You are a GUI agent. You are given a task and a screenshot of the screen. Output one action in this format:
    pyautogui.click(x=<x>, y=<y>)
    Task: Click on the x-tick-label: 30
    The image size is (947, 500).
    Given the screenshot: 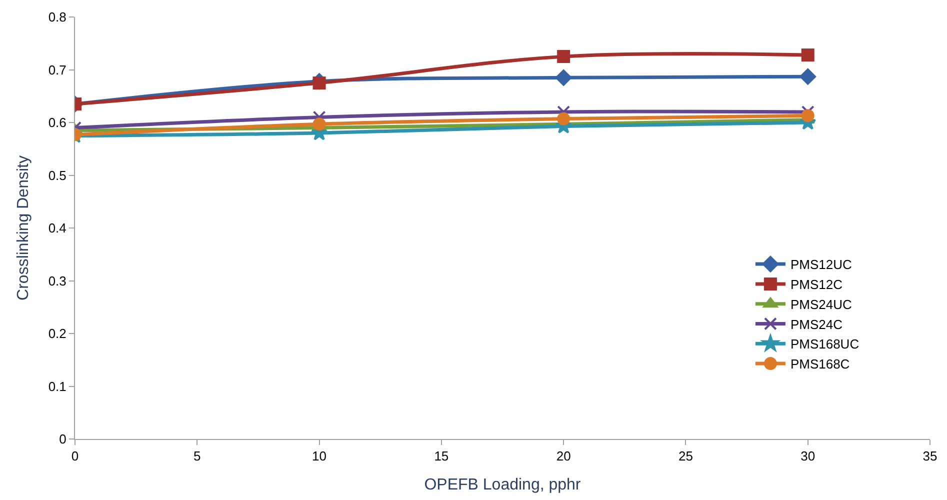 What is the action you would take?
    pyautogui.click(x=808, y=456)
    